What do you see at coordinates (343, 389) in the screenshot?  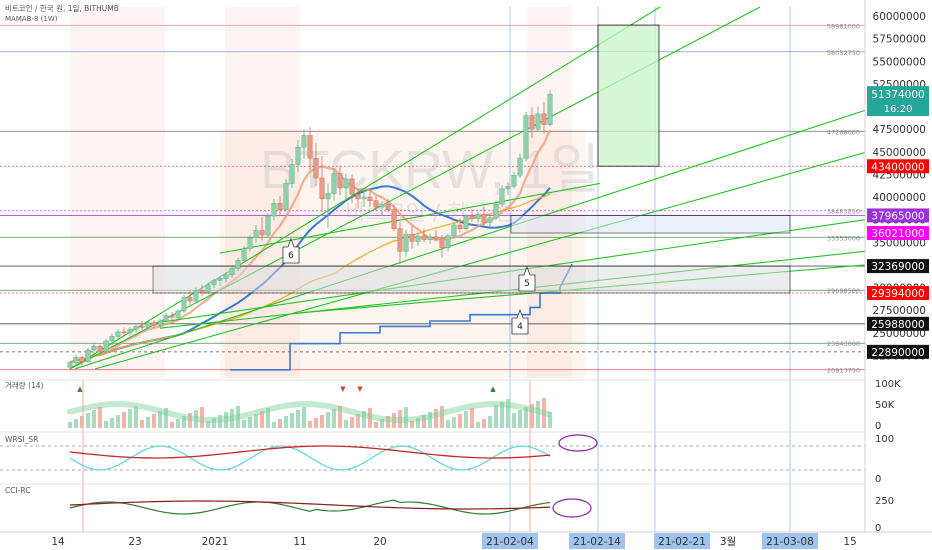 I see `volume-signal-marker: ▼` at bounding box center [343, 389].